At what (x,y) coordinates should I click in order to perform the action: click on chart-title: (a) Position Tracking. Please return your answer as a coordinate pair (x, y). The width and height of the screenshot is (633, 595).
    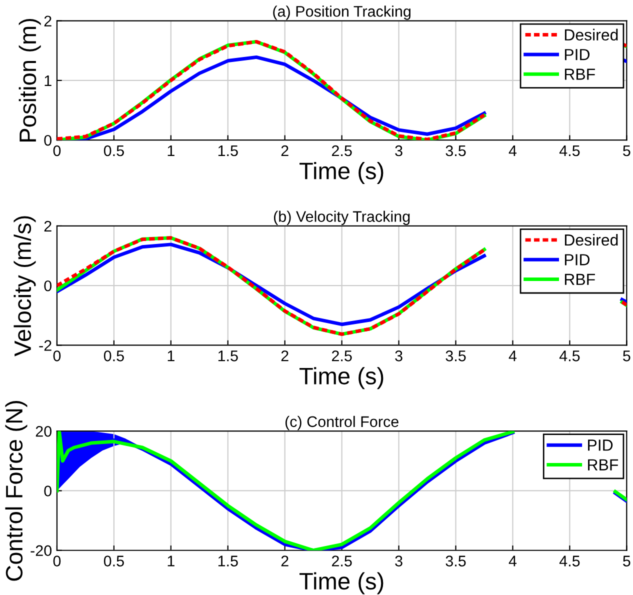
    Looking at the image, I should click on (341, 13).